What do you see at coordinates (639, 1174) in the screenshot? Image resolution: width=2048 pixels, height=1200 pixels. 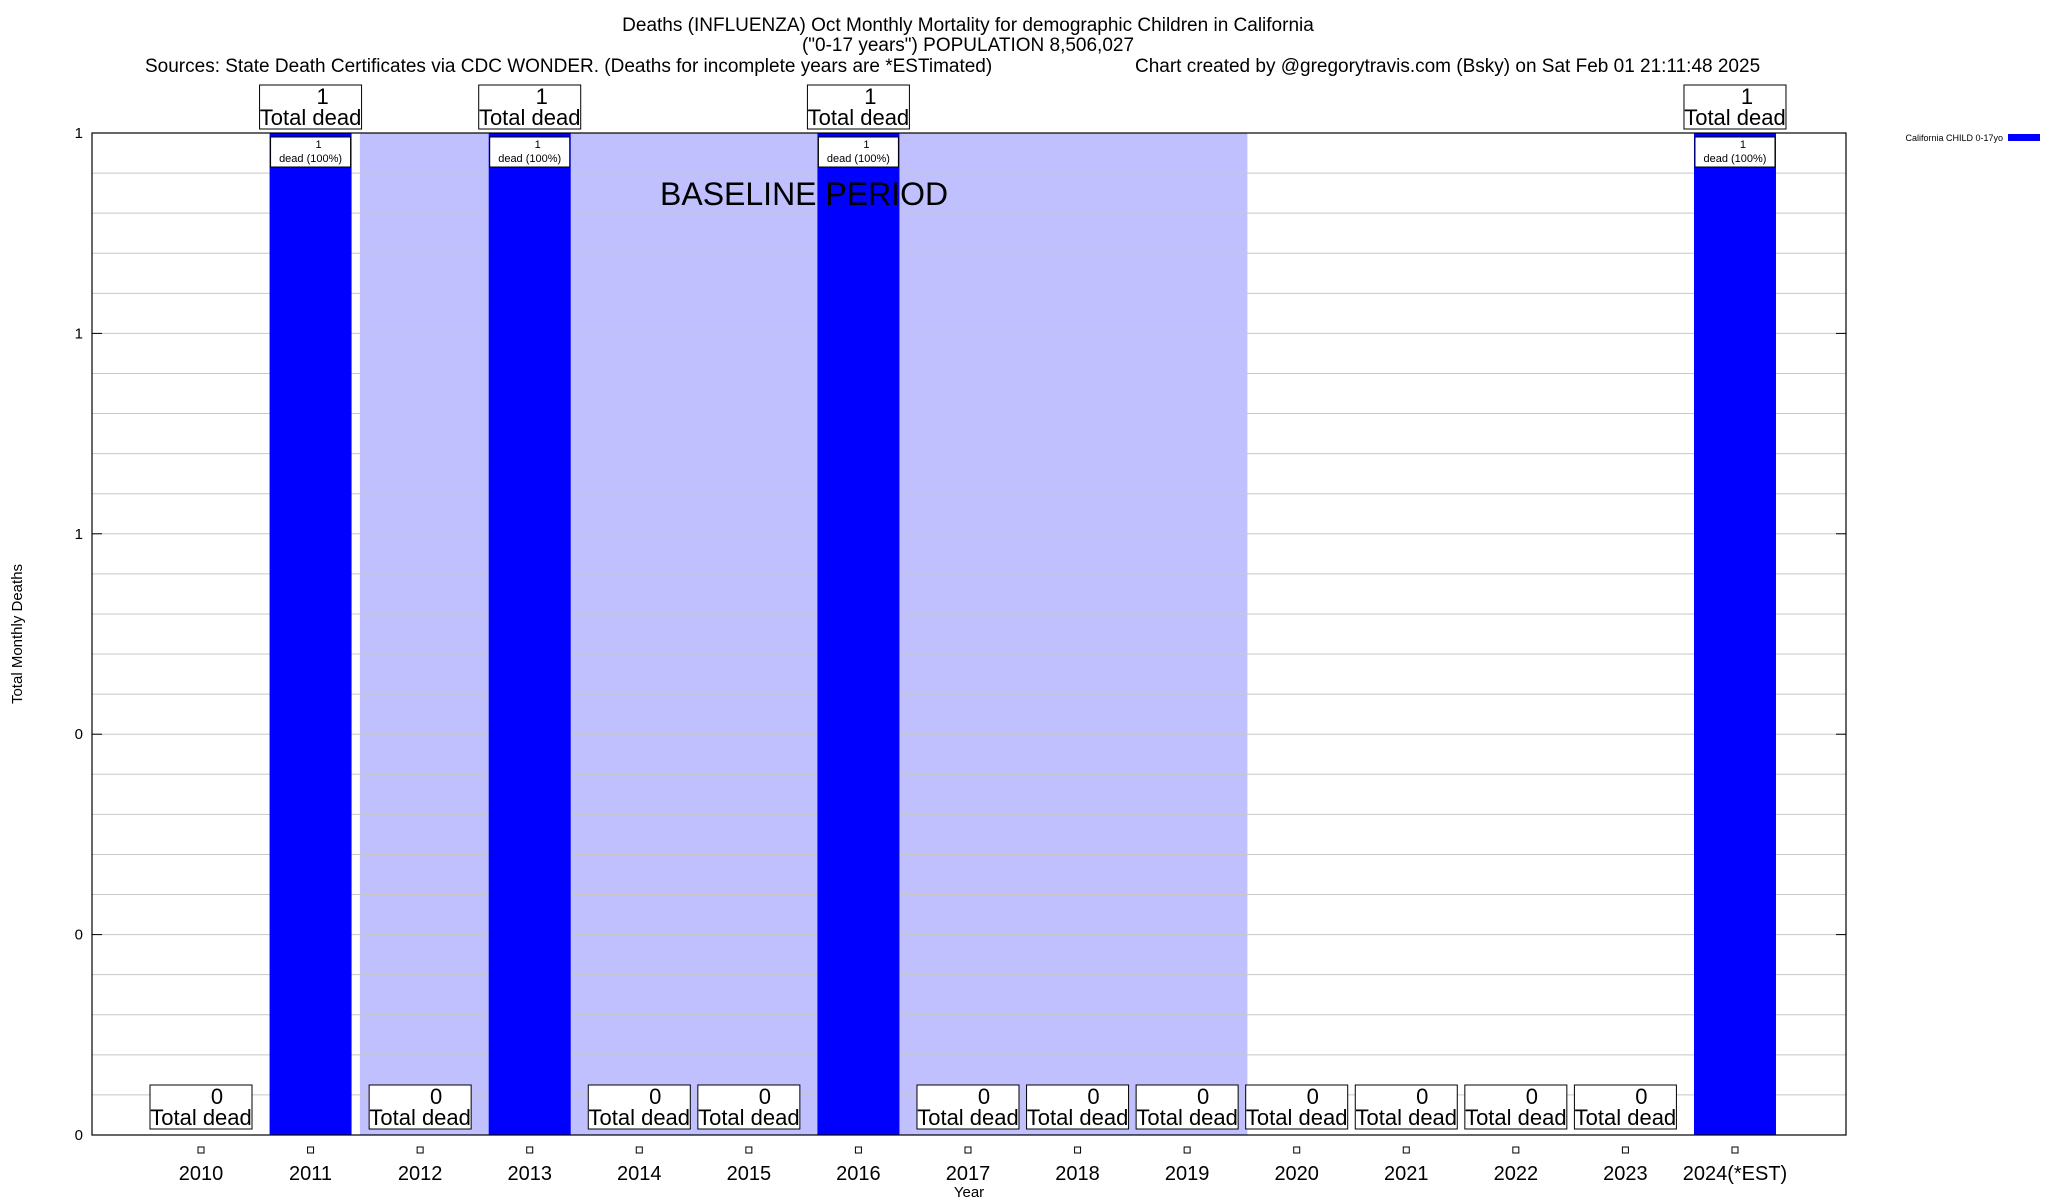 I see `x-tick-label: 2014` at bounding box center [639, 1174].